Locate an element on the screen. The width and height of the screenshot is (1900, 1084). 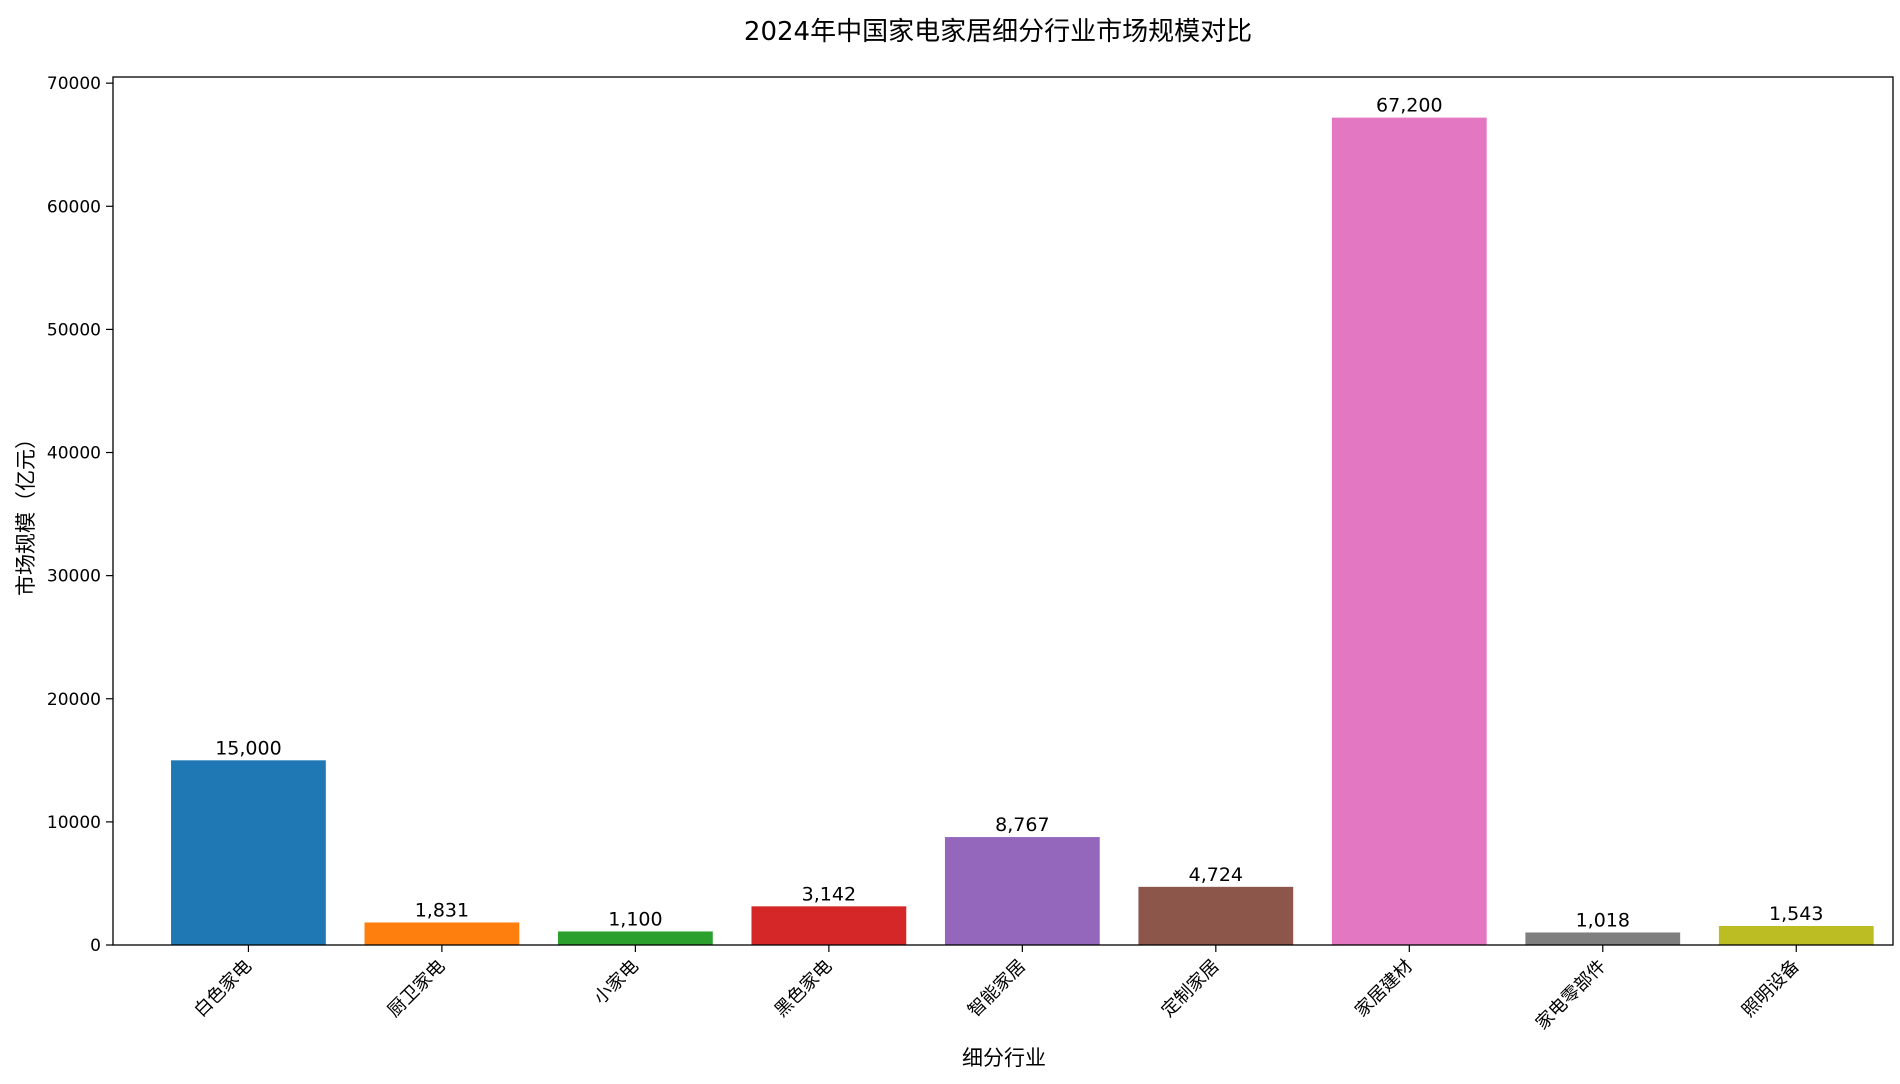
y-tick-label: 40000 is located at coordinates (74, 454).